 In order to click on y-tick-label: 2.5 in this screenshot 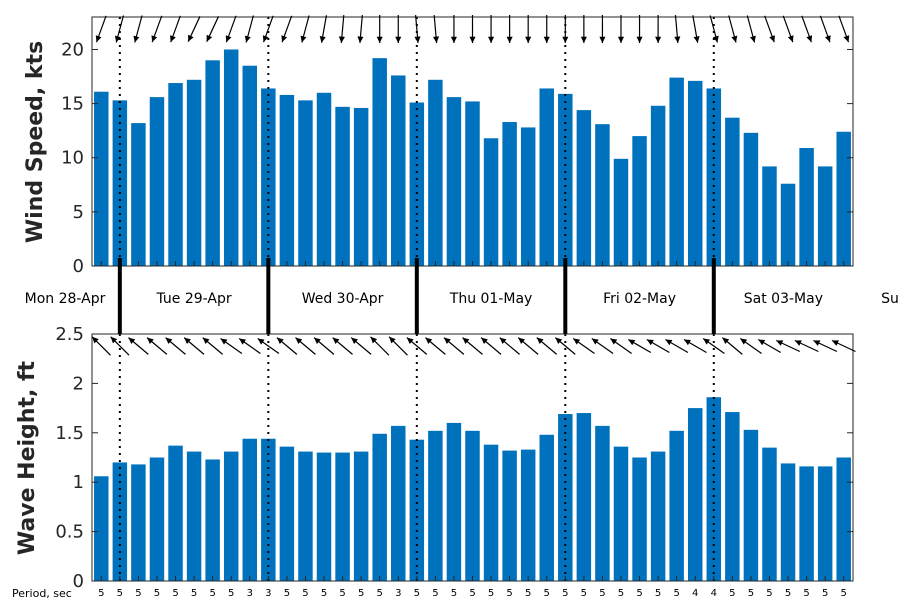, I will do `click(69, 334)`.